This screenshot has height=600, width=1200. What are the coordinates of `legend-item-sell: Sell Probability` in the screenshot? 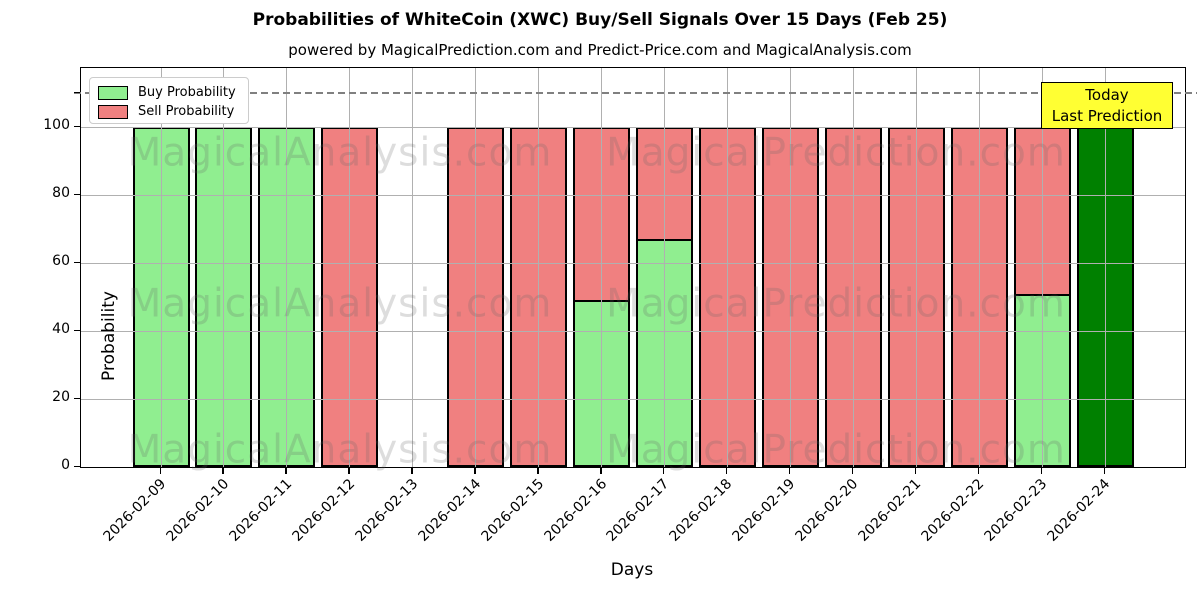 It's located at (169, 111).